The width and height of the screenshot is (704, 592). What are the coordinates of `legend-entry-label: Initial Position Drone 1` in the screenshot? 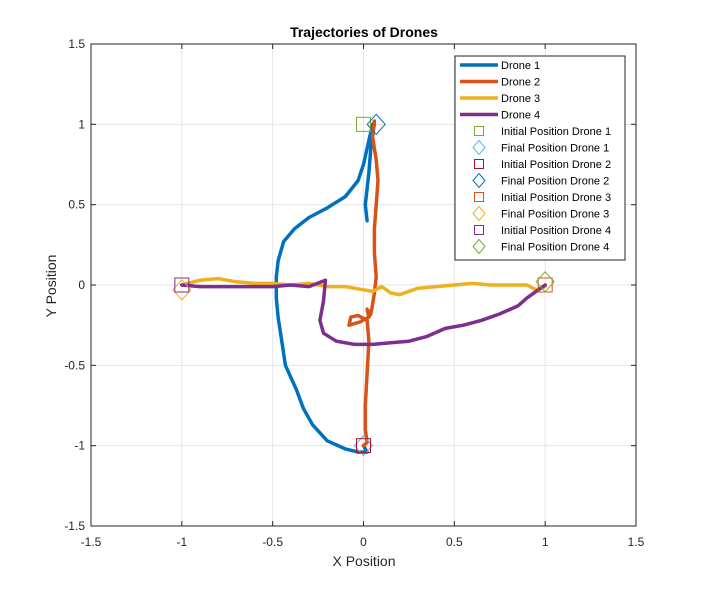 It's located at (556, 132).